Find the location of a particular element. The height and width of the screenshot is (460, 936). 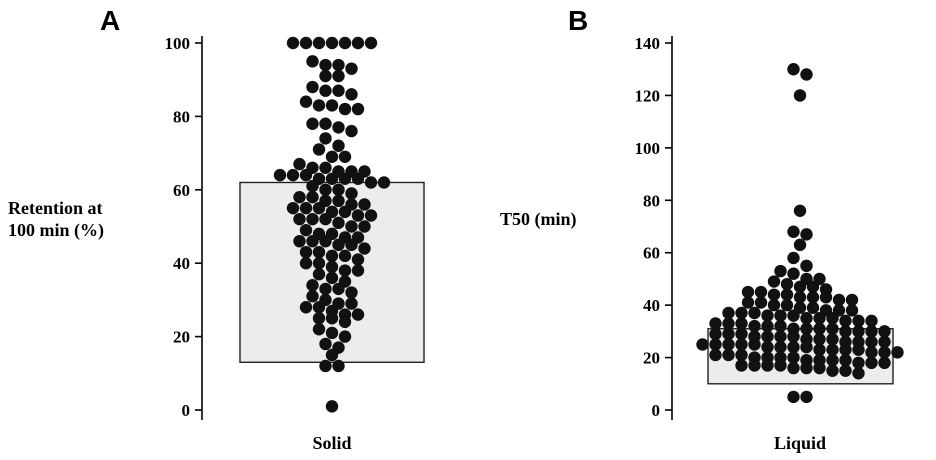

panel-a-tick-label: 100 is located at coordinates (178, 43).